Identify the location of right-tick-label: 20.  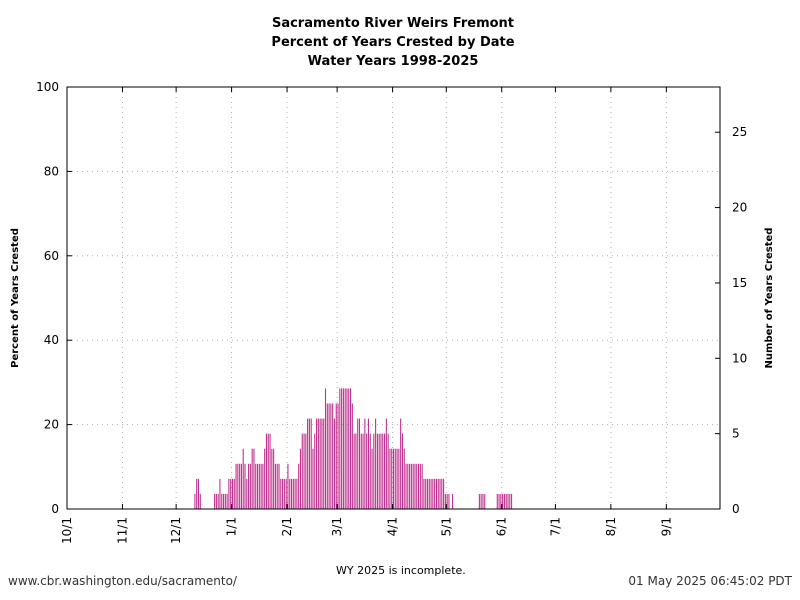
(739, 208).